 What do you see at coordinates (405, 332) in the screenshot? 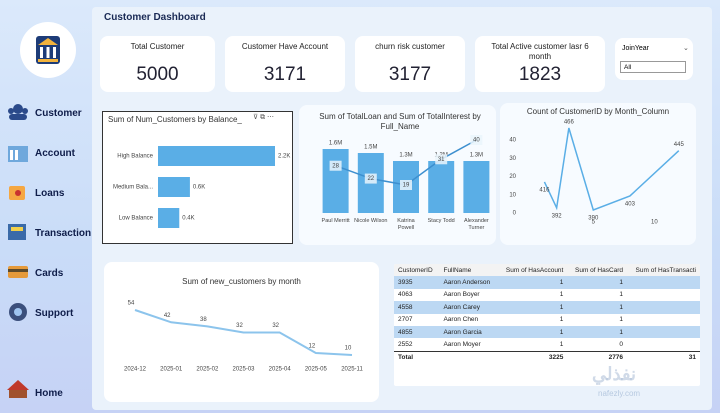
I see `table-cell: 4855` at bounding box center [405, 332].